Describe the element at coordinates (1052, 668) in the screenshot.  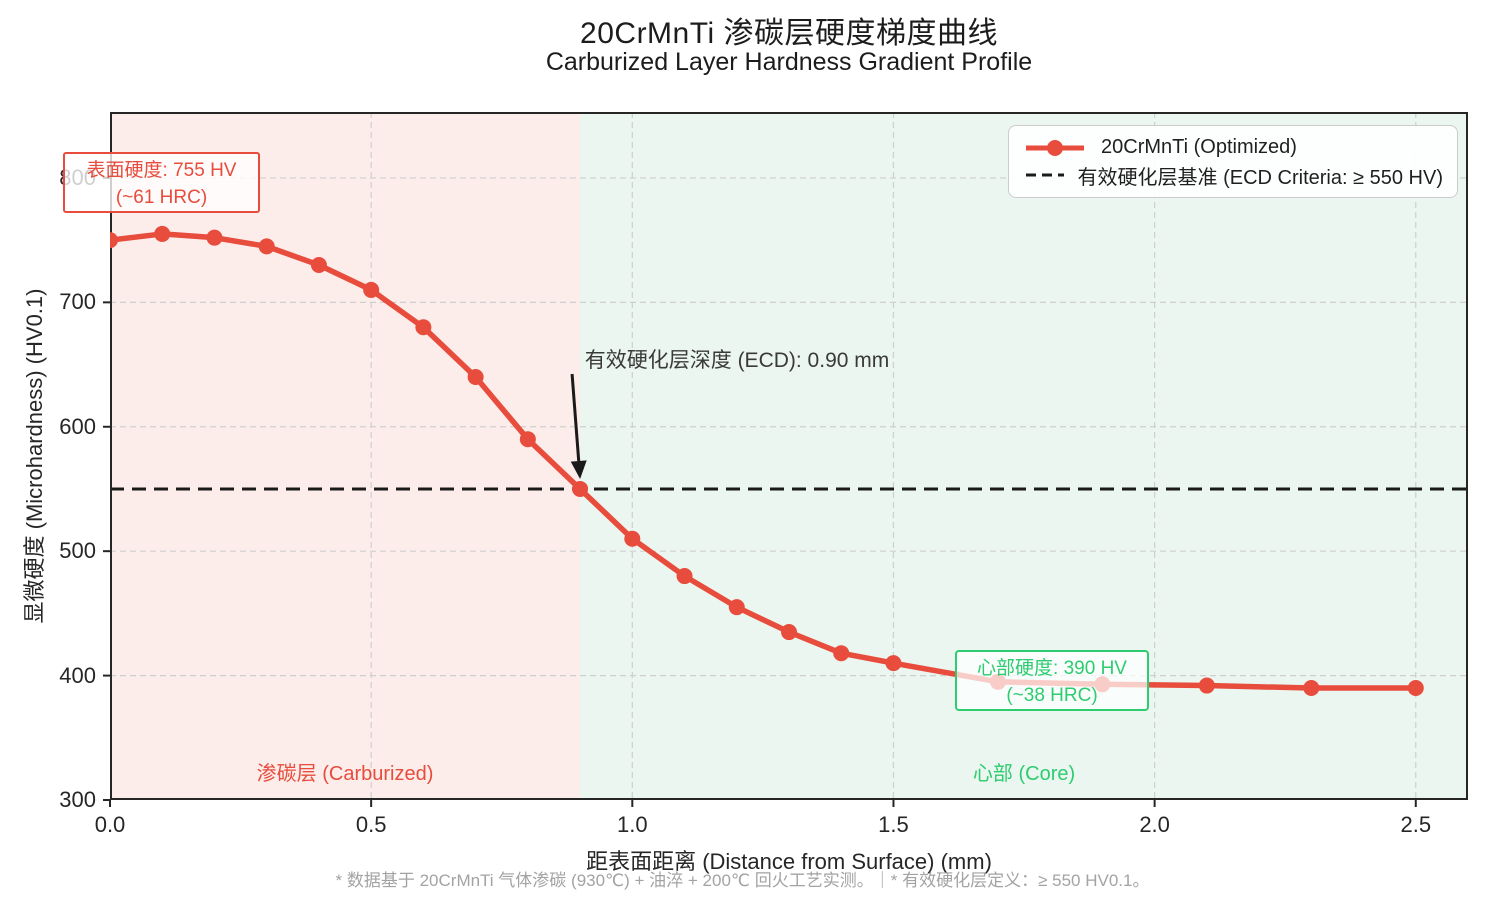
I see `core-hardness-value: 心部硬度: 390 HV` at that location.